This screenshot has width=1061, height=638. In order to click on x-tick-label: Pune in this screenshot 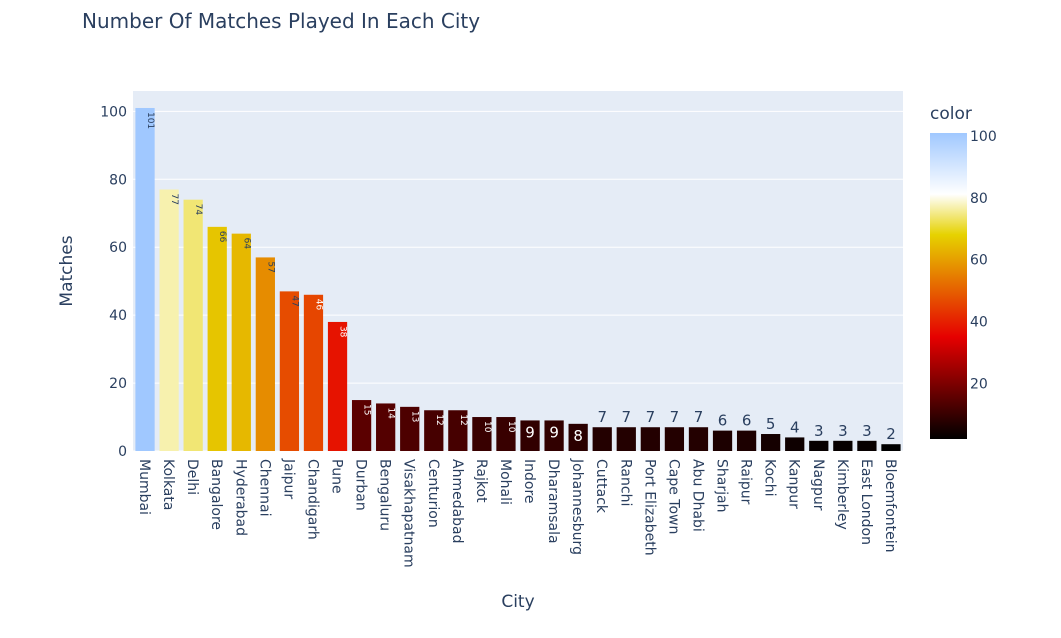, I will do `click(337, 476)`.